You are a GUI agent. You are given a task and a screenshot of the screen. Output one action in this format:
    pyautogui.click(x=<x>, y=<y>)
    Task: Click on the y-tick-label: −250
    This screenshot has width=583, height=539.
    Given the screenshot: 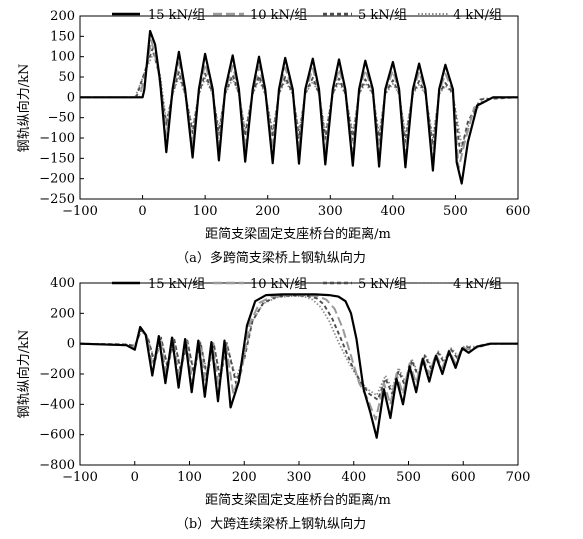 What is the action you would take?
    pyautogui.click(x=57, y=199)
    